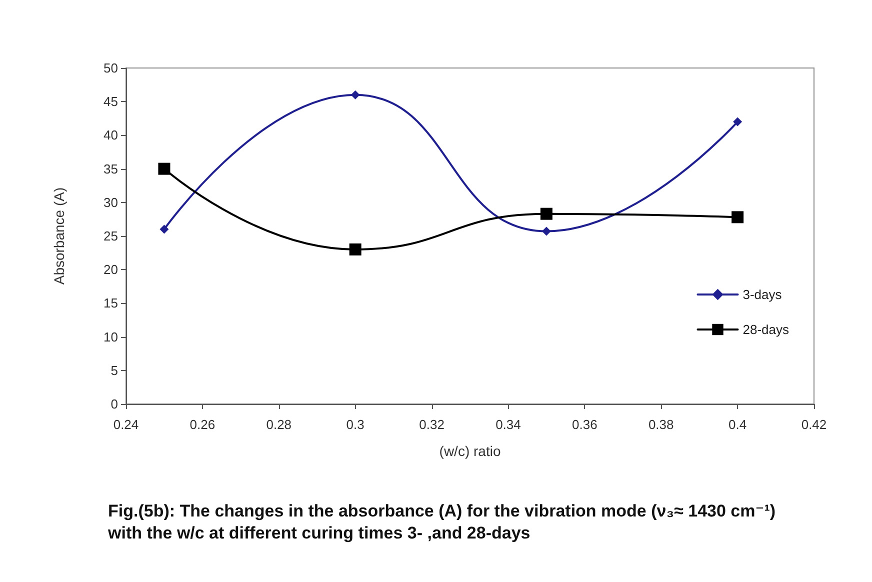 The image size is (872, 582). I want to click on y-tick-label: 35, so click(111, 168).